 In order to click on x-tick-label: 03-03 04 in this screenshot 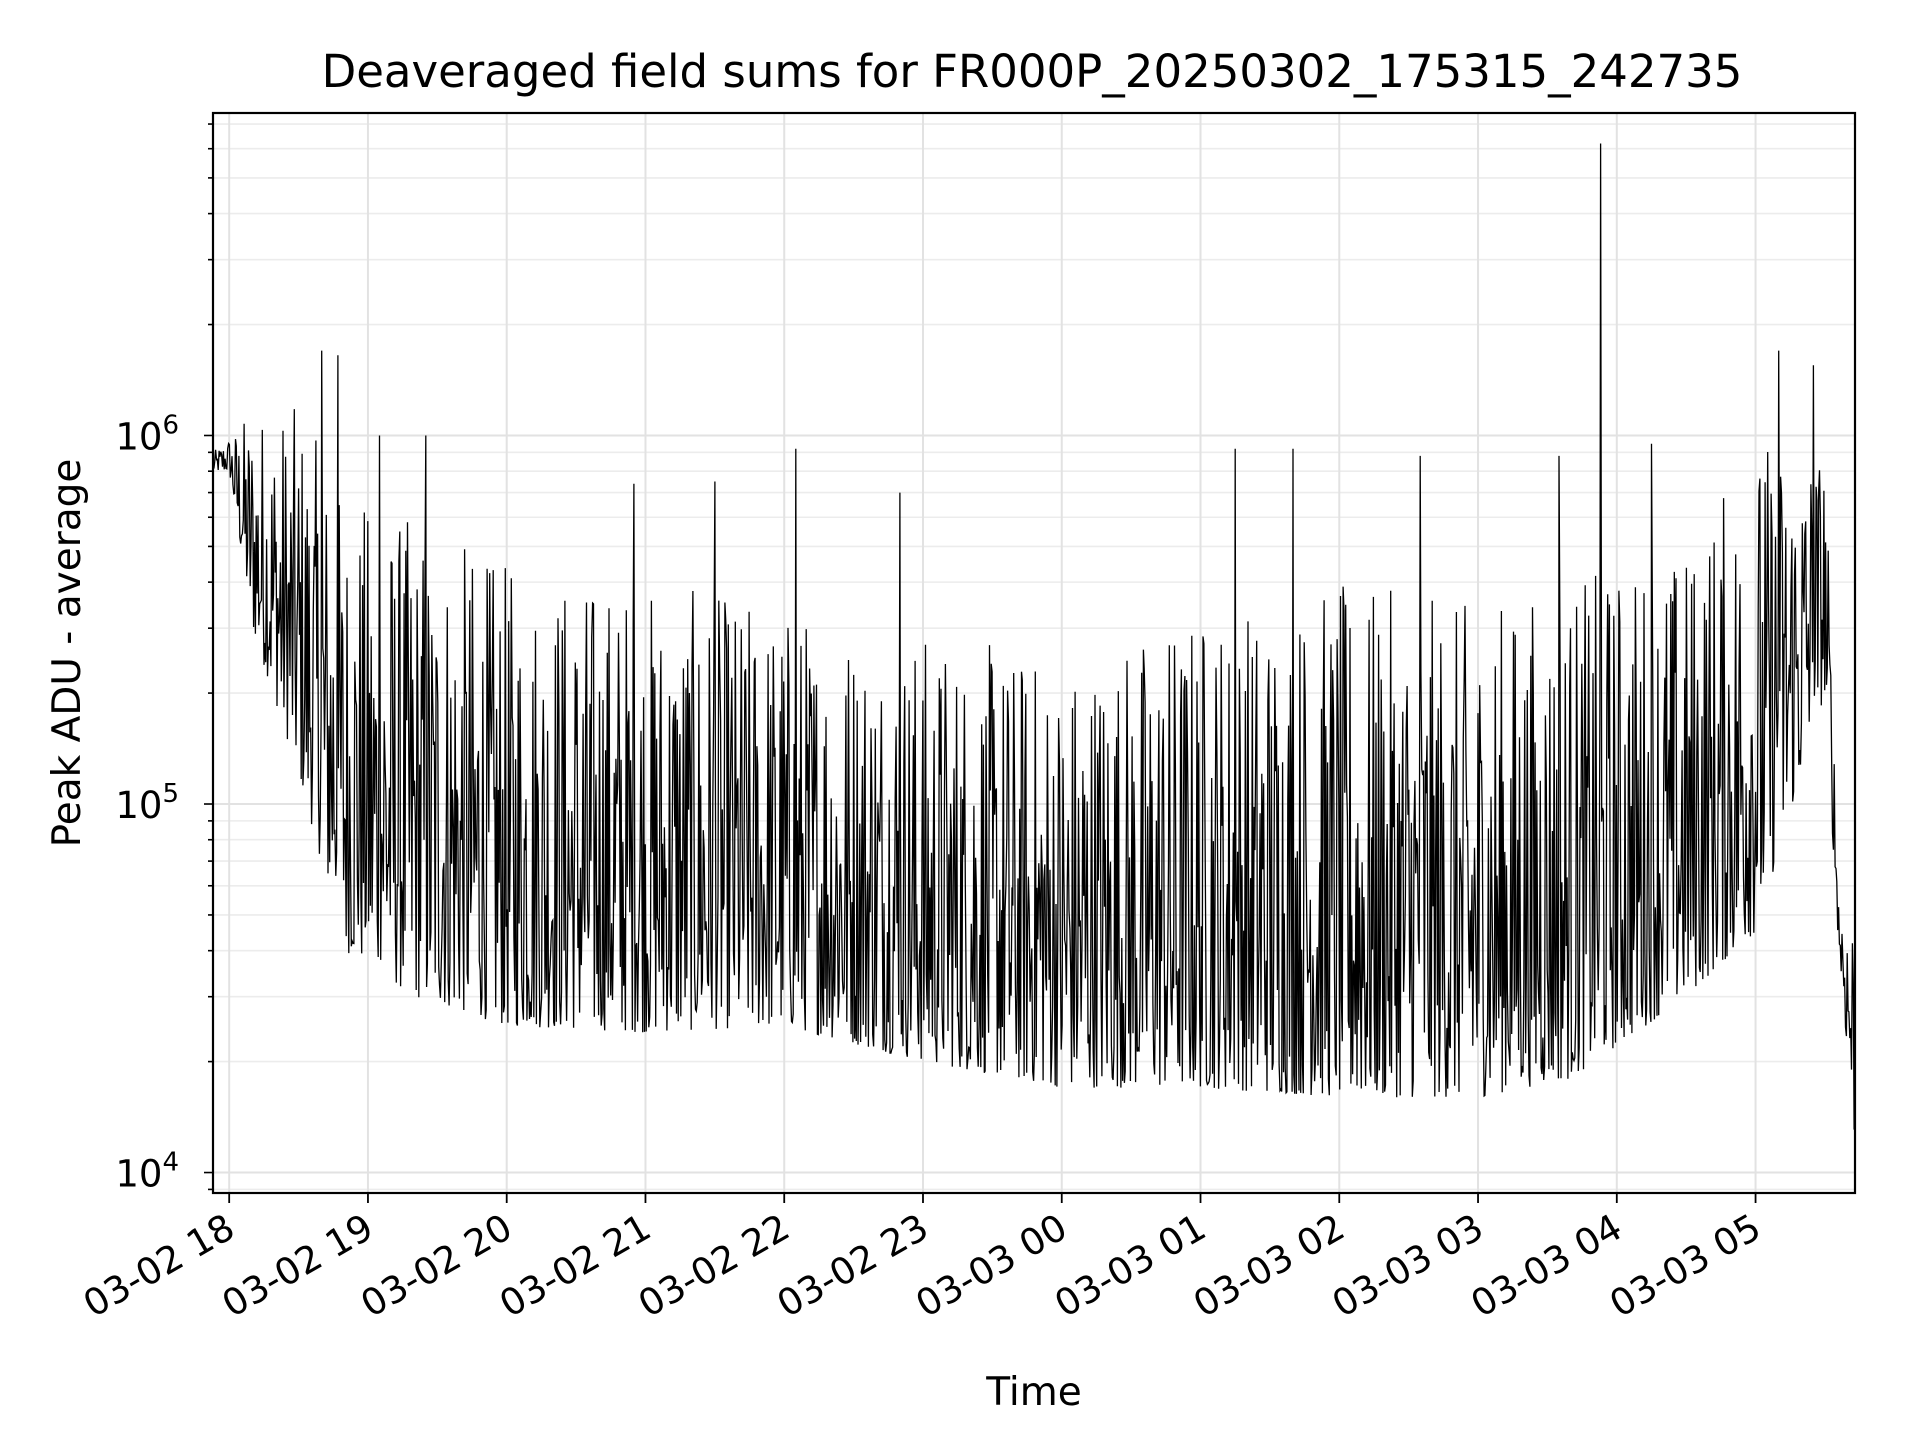, I will do `click(1547, 1266)`.